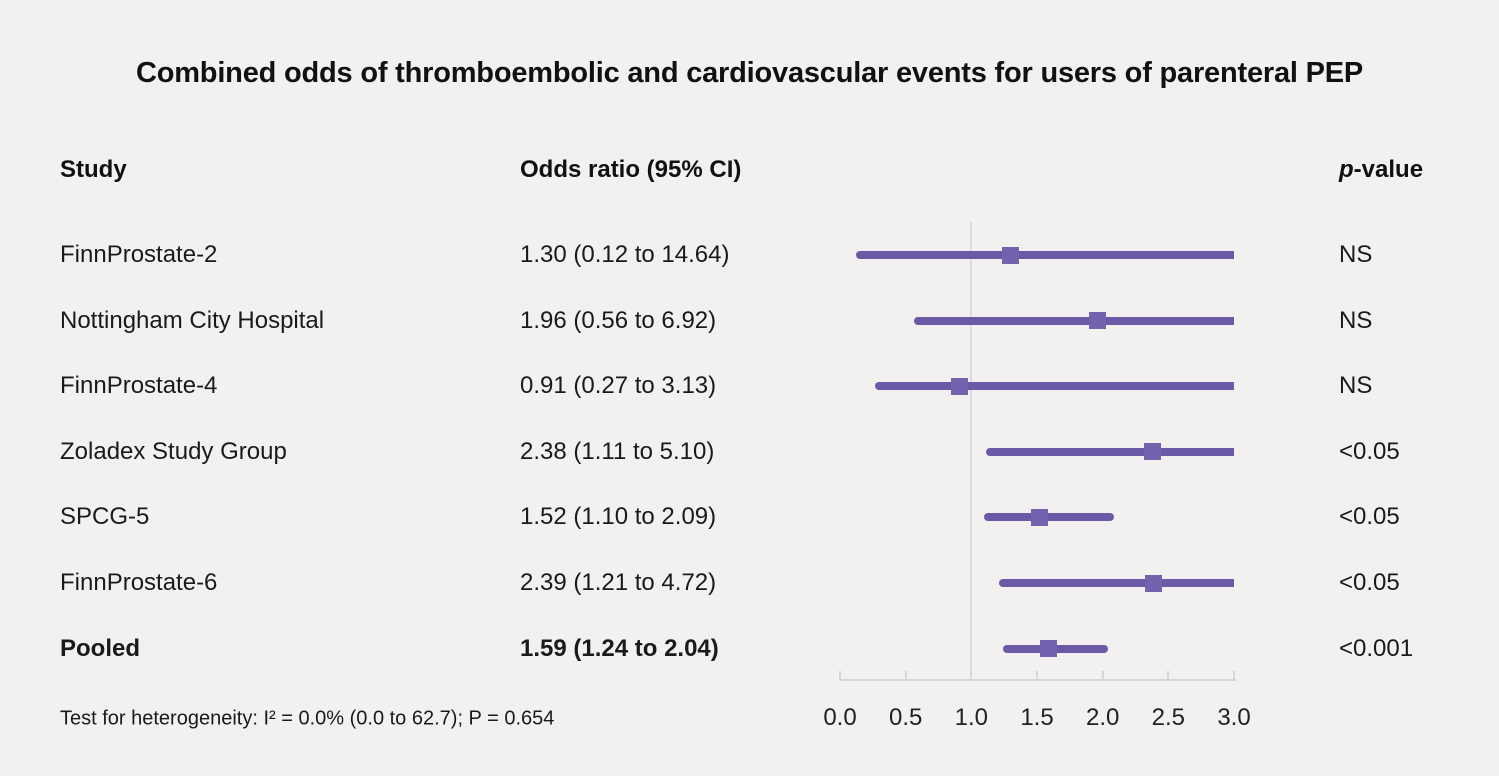 This screenshot has width=1499, height=776. I want to click on p-value-header-rest: -value, so click(1388, 169).